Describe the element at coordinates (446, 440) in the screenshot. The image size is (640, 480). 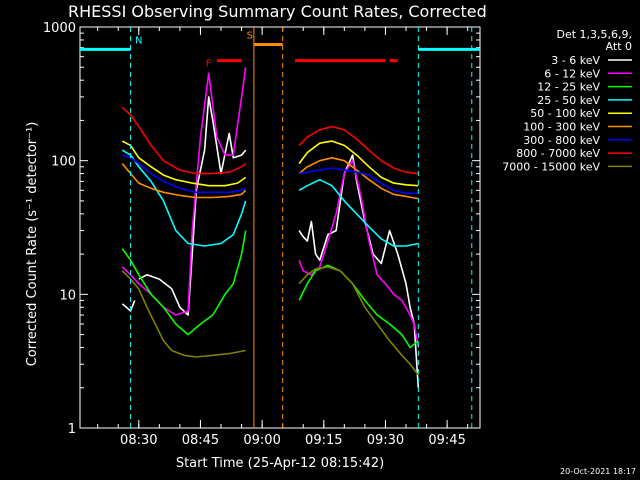
I see `x-tick-label: 09:45` at that location.